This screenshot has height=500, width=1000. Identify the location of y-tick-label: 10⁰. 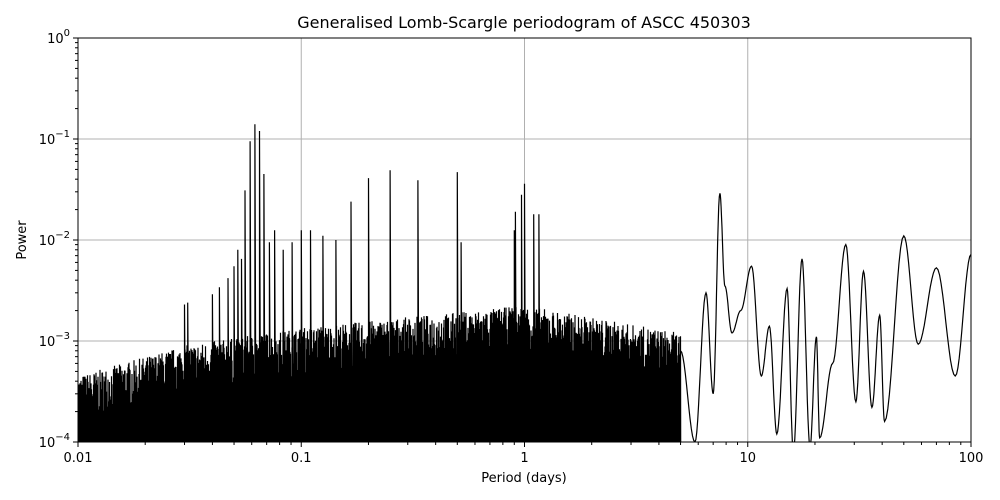
(58, 37).